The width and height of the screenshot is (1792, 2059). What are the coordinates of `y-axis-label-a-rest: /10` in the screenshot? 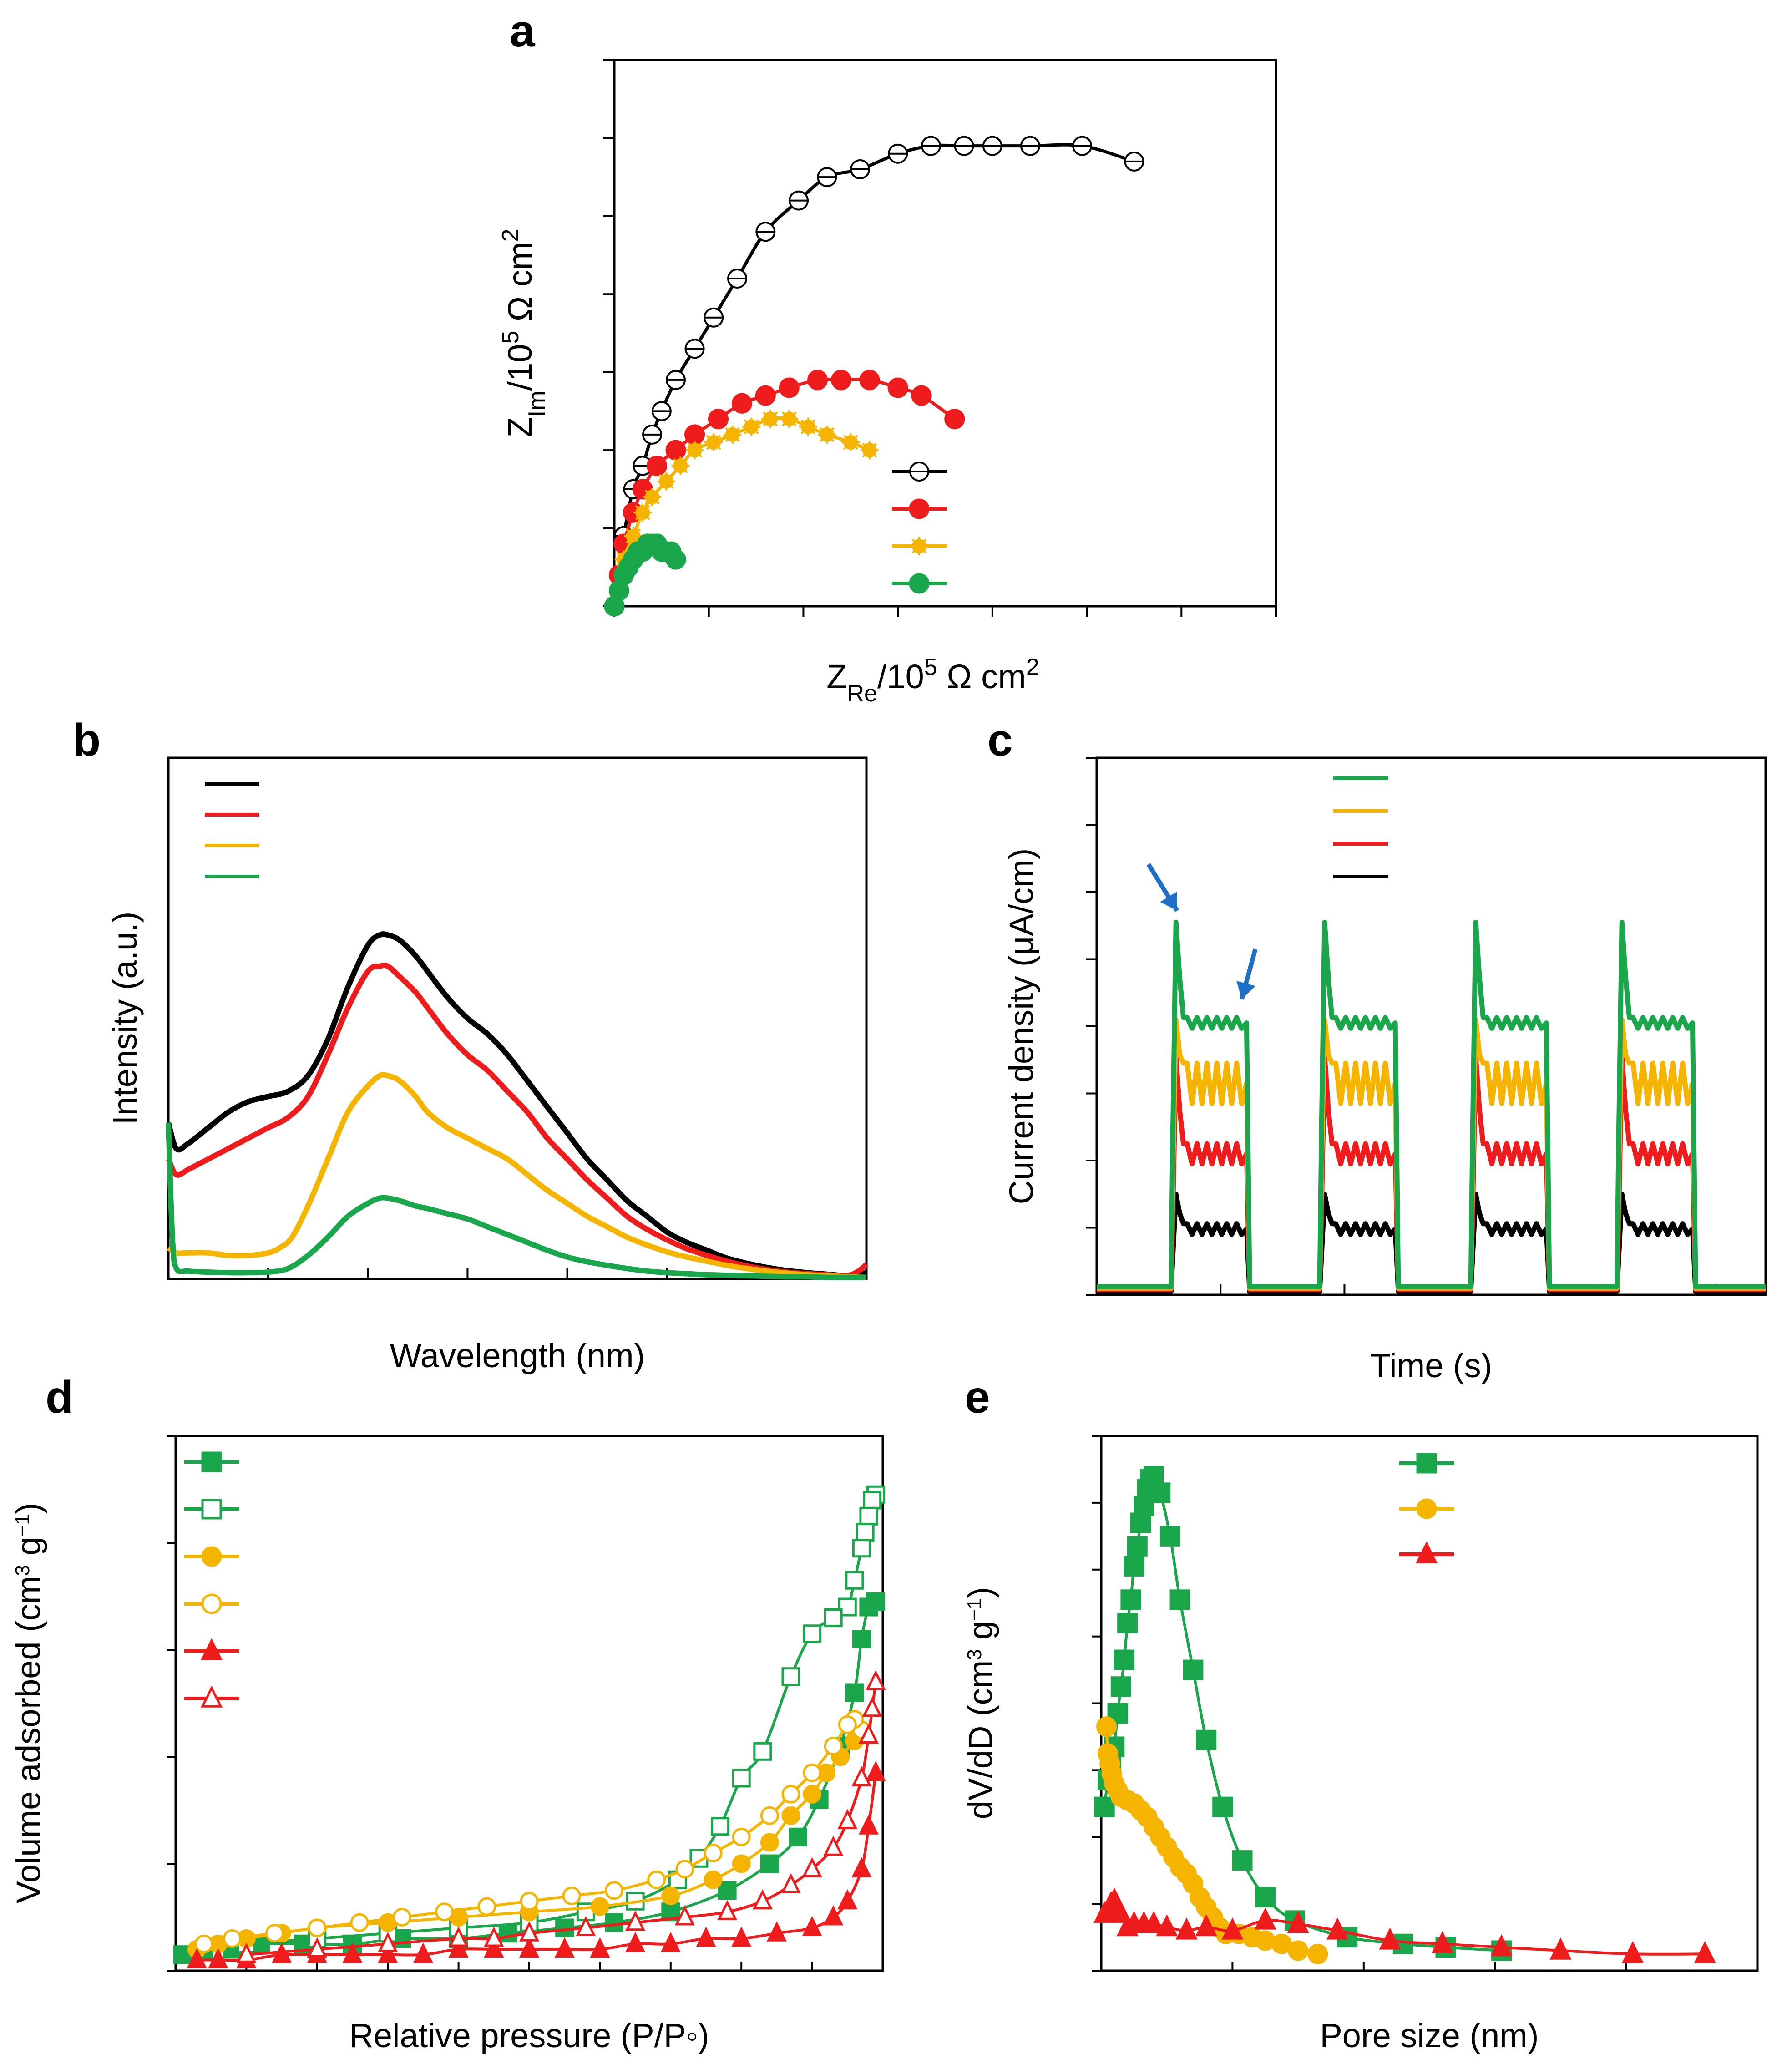 It's located at (520, 368).